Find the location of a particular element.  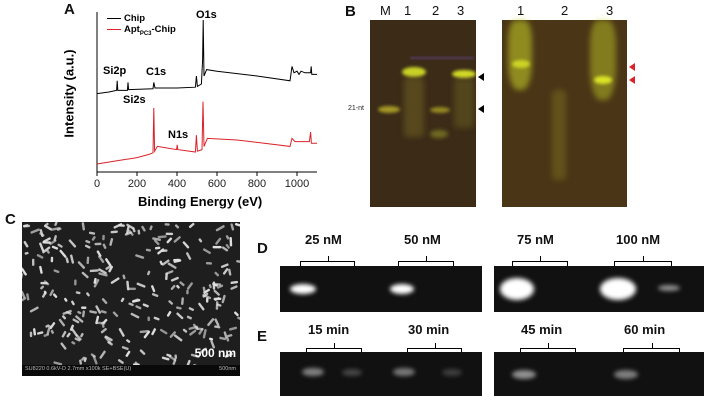

lane-label-3: 3 is located at coordinates (461, 10).